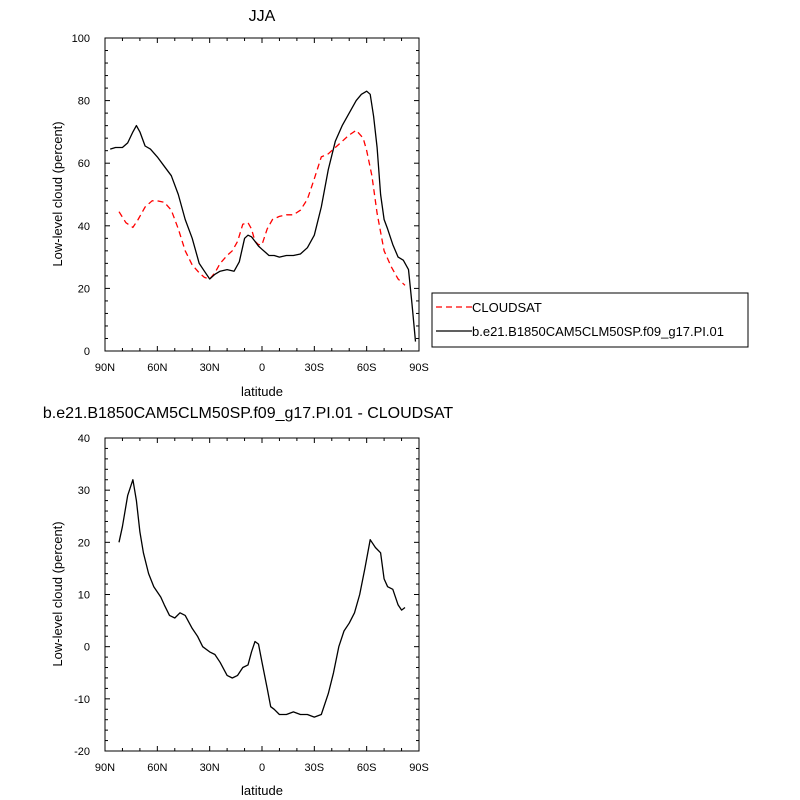  I want to click on top-y-axis-label: Low-level cloud (percent), so click(57, 193).